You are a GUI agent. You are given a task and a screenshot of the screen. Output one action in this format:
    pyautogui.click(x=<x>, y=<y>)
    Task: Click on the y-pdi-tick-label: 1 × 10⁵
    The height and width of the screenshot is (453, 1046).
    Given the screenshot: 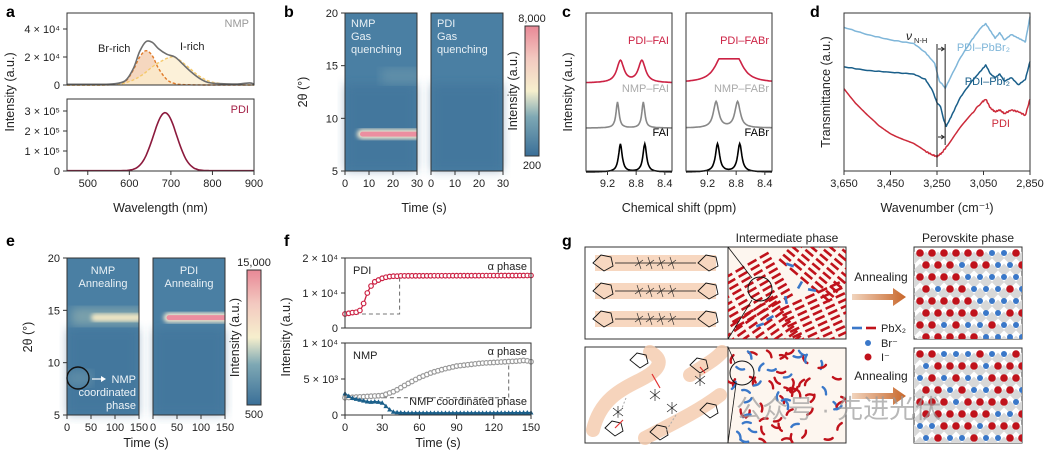 What is the action you would take?
    pyautogui.click(x=42, y=152)
    